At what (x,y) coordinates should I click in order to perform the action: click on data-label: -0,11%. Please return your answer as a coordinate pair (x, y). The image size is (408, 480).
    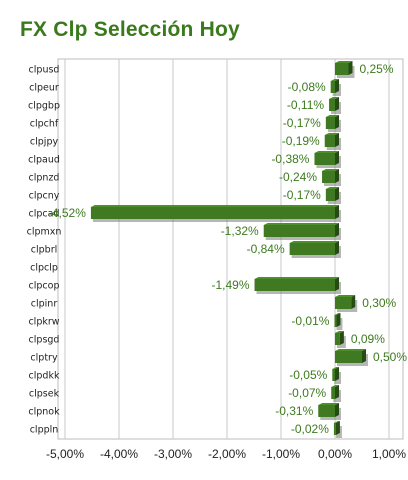
    Looking at the image, I should click on (305, 105).